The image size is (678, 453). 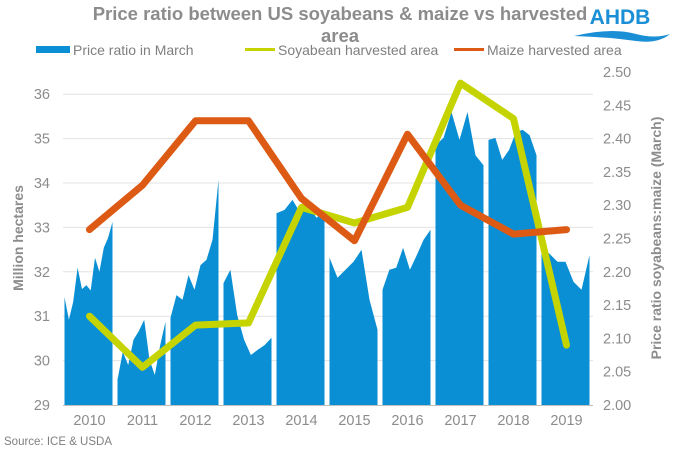 I want to click on x-tick-label: 2010, so click(x=89, y=421).